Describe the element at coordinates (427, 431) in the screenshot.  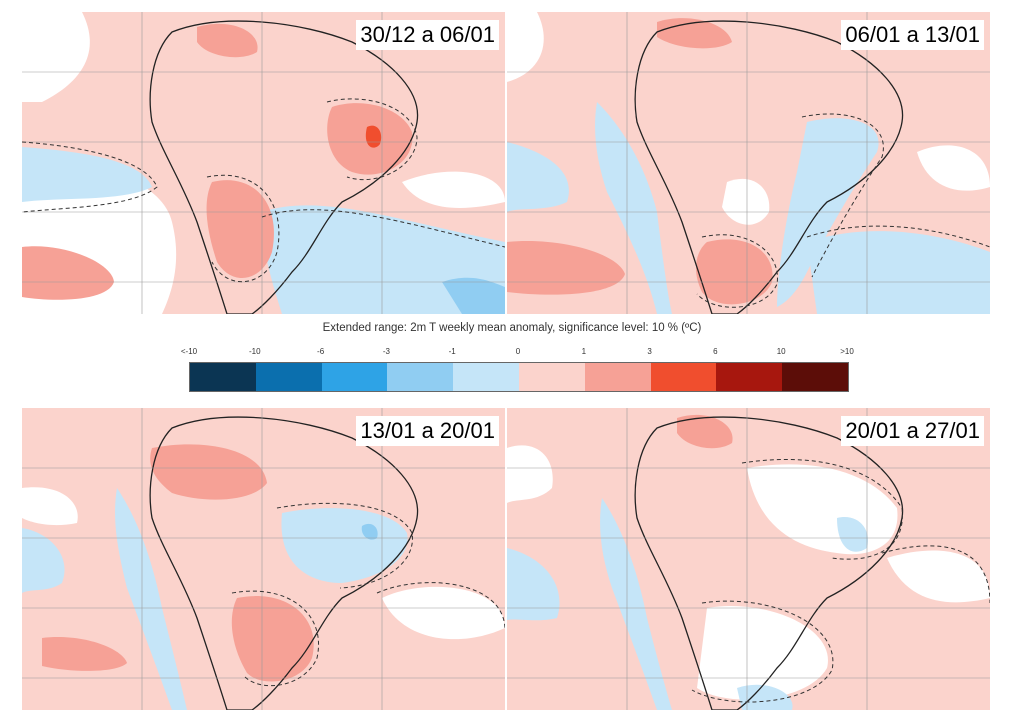
I see `panel-title: 13/01 a 20/01` at that location.